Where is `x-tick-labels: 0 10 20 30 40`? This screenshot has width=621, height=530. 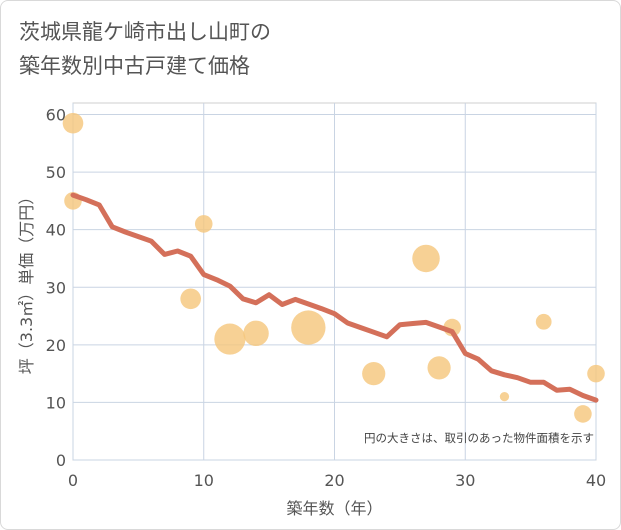 x-tick-labels: 0 10 20 30 40 is located at coordinates (337, 480).